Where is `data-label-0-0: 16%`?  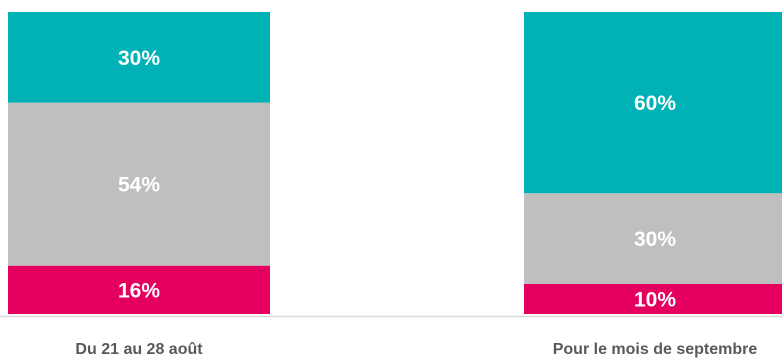 data-label-0-0: 16% is located at coordinates (139, 290).